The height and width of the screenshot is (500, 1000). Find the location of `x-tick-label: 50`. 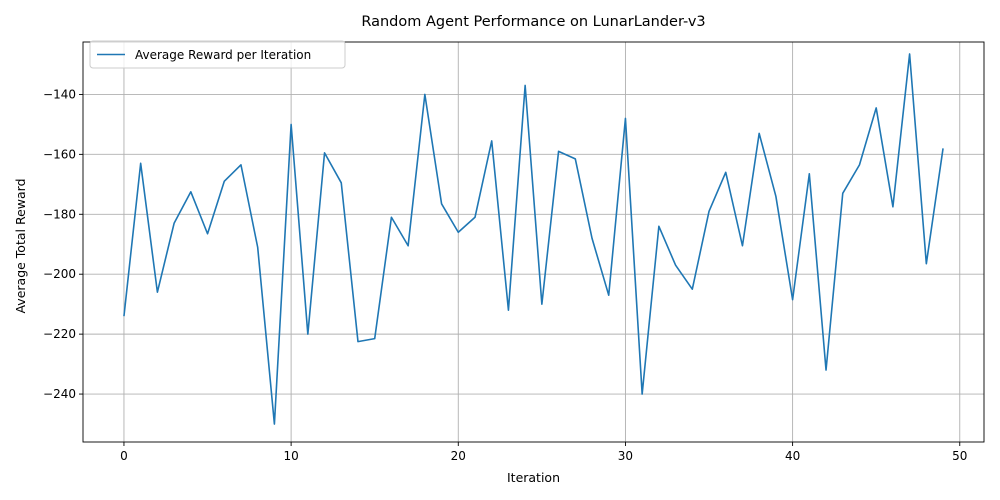

x-tick-label: 50 is located at coordinates (959, 456).